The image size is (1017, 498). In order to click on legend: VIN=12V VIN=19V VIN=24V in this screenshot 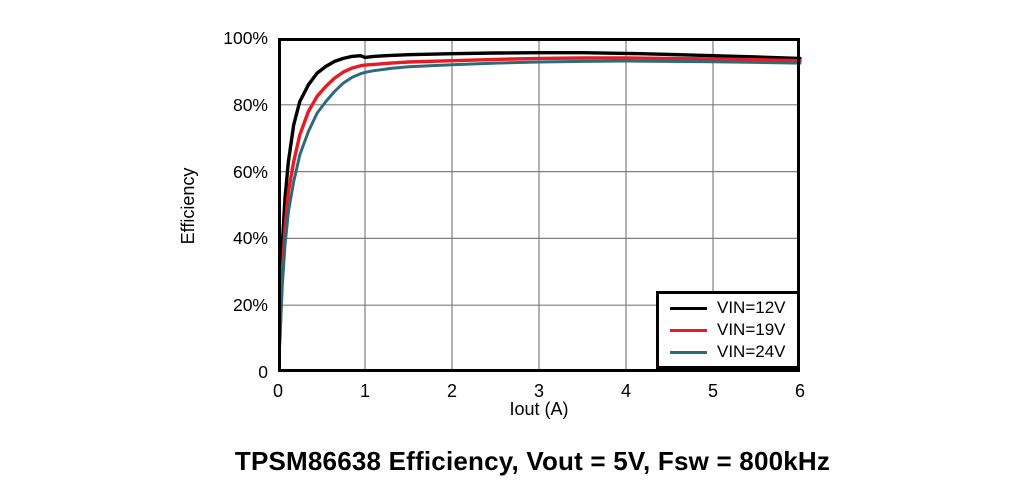, I will do `click(728, 330)`.